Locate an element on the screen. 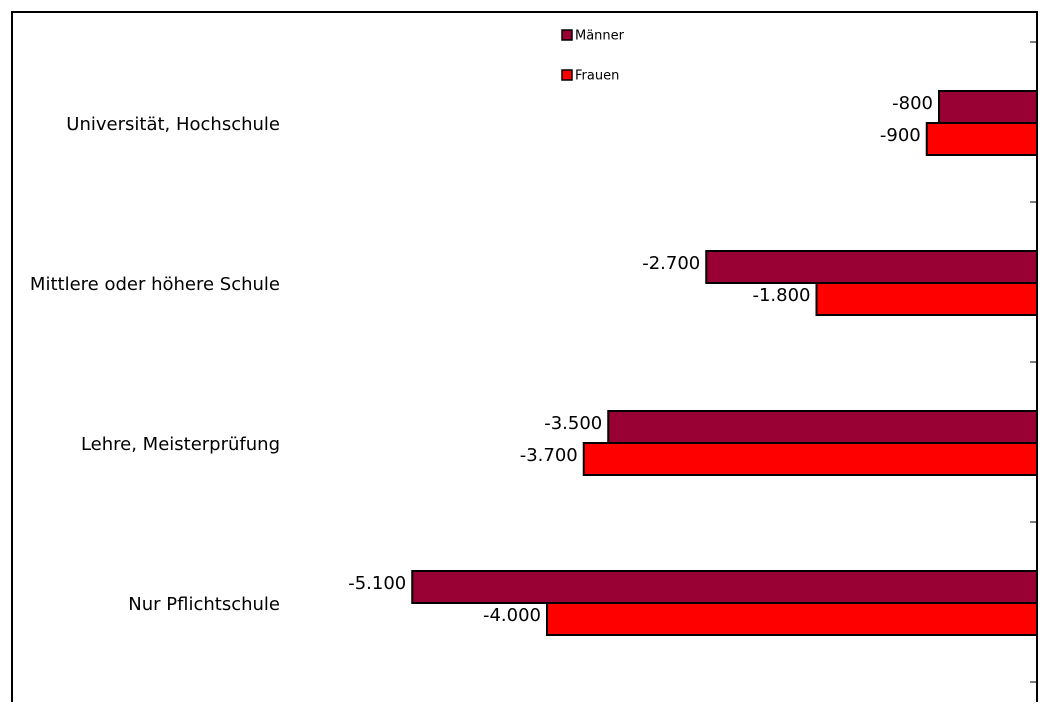 The width and height of the screenshot is (1046, 706). data-label: -2.700 is located at coordinates (671, 263).